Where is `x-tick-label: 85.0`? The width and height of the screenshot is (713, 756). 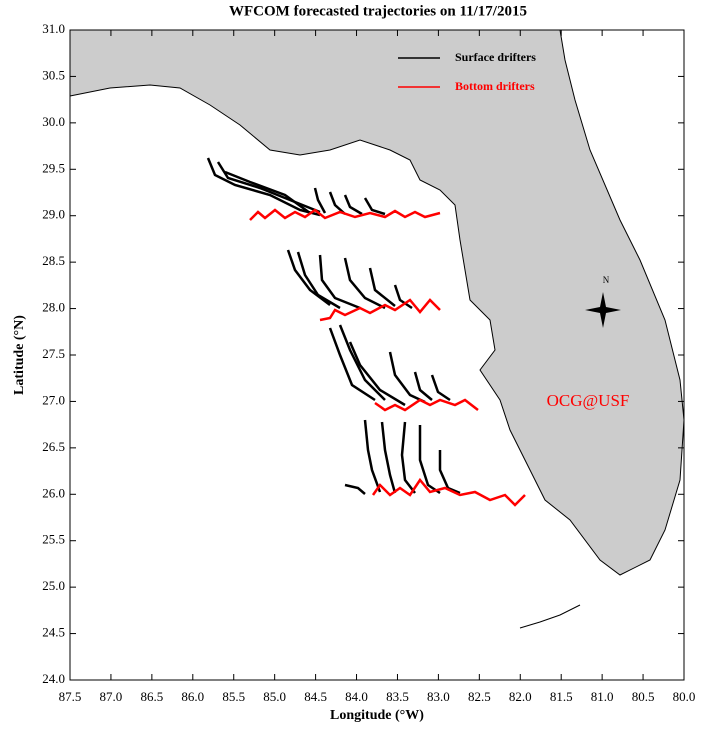
x-tick-label: 85.0 is located at coordinates (274, 696).